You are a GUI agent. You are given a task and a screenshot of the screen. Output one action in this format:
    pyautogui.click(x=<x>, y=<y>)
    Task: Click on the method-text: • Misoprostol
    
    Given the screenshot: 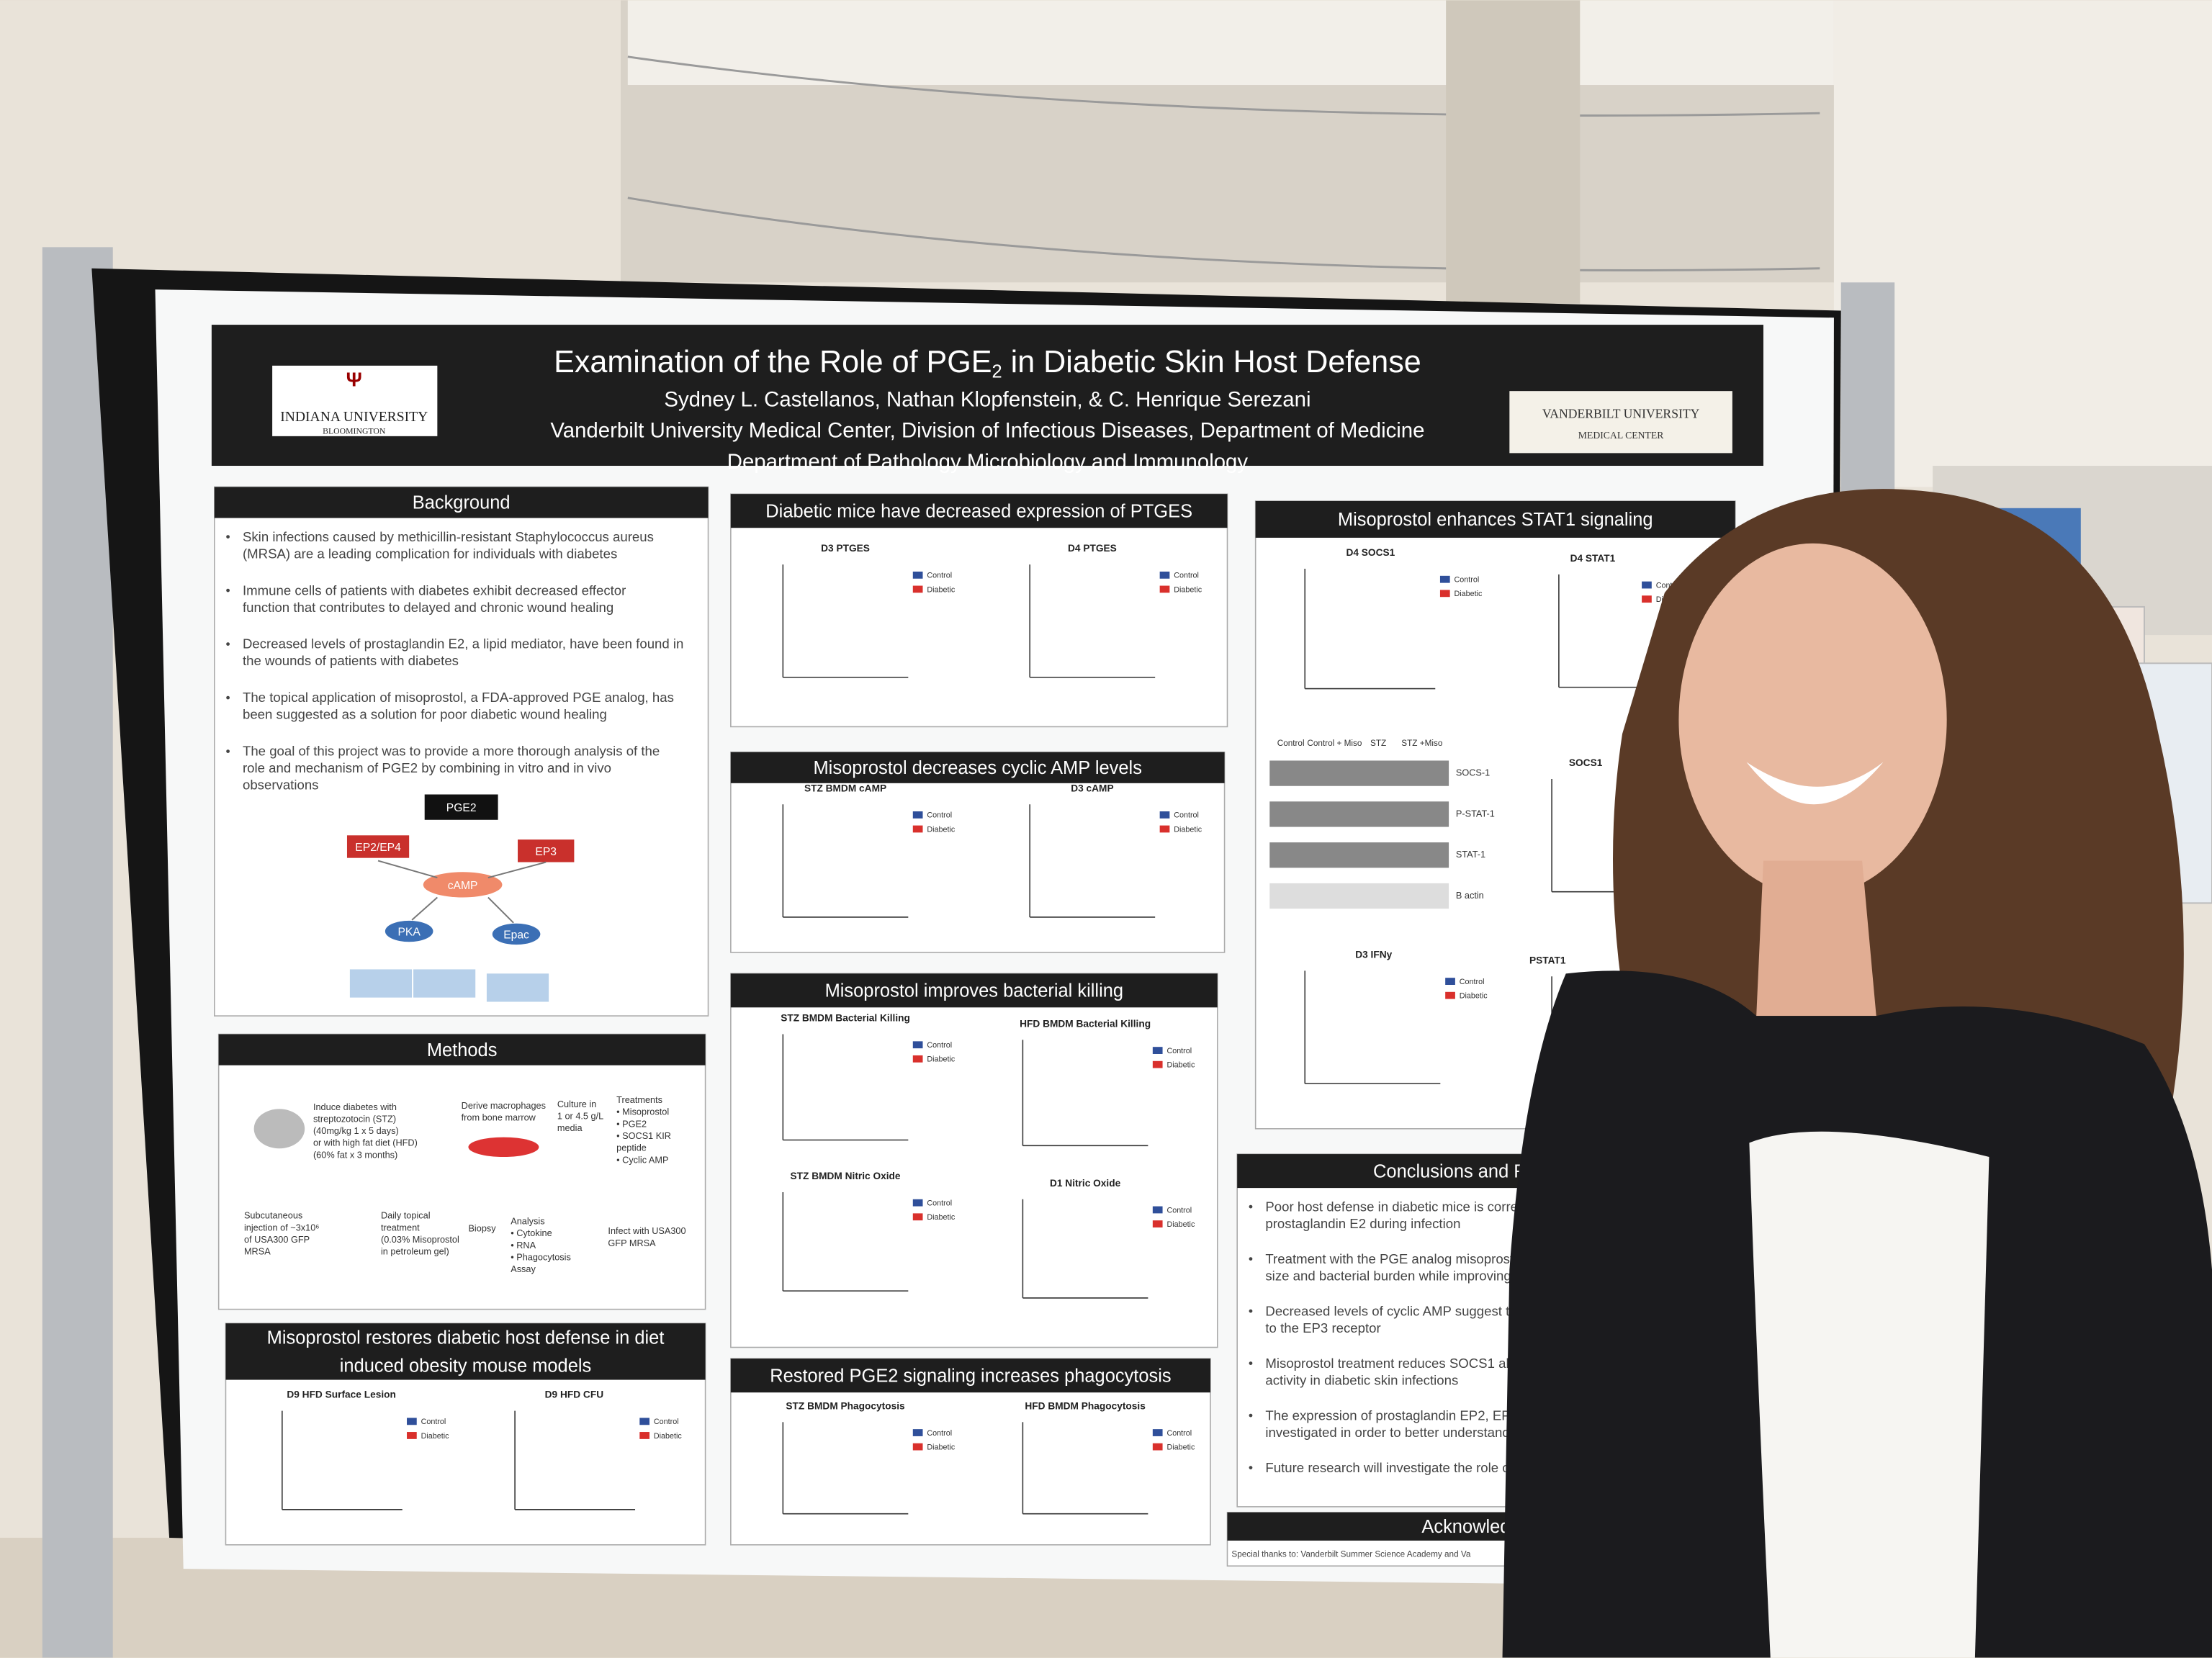 What is the action you would take?
    pyautogui.click(x=642, y=1112)
    